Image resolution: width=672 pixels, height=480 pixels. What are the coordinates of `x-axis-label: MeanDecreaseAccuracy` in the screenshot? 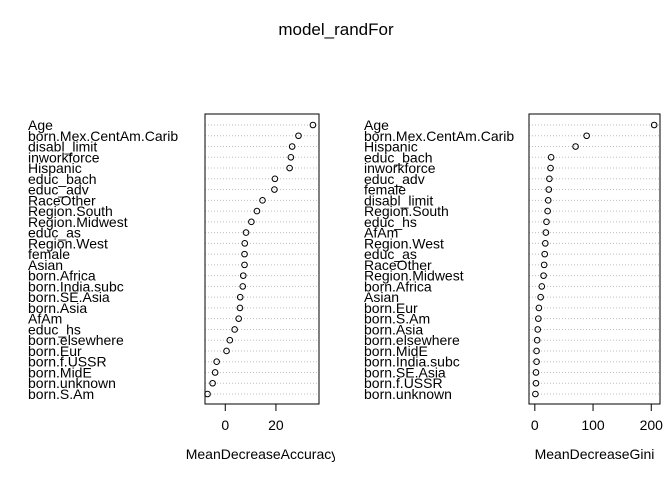 It's located at (262, 454).